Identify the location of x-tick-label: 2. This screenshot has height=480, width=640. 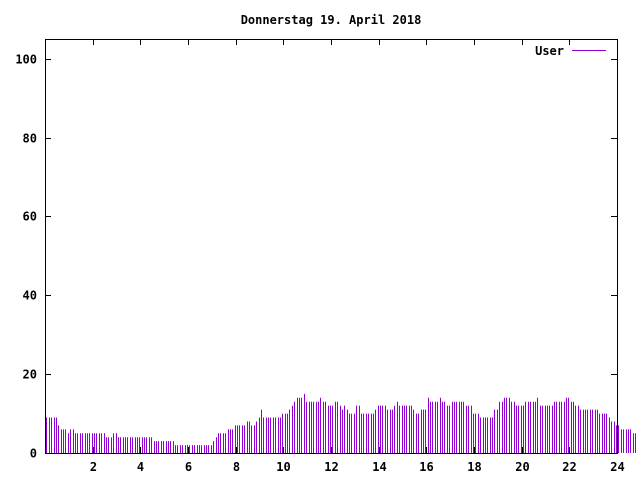
(93, 467).